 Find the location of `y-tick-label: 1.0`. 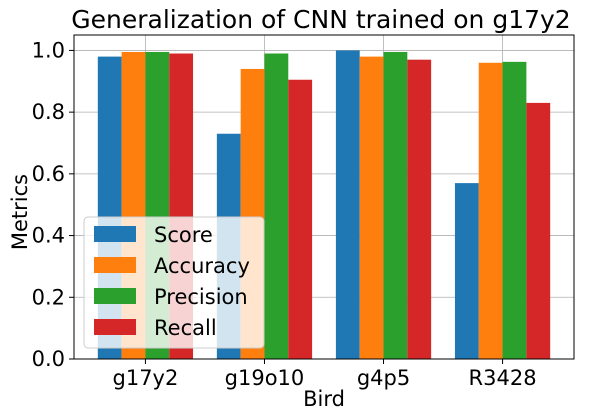

y-tick-label: 1.0 is located at coordinates (48, 50).